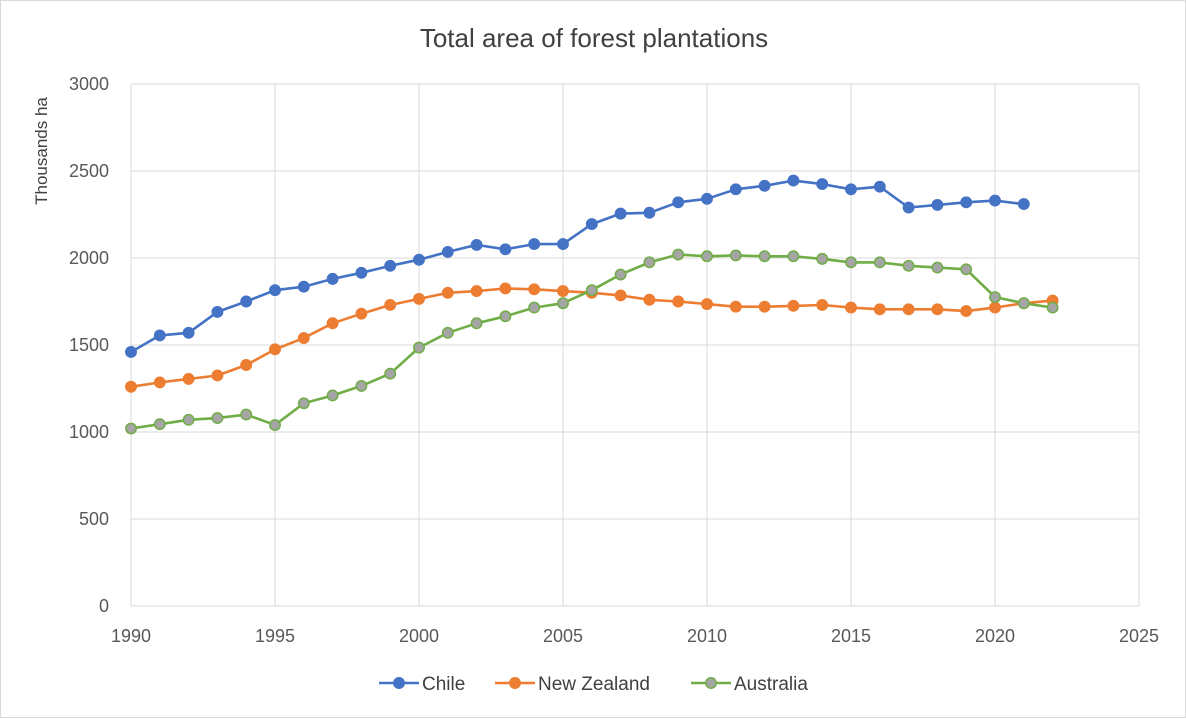  I want to click on legend-item: Australia, so click(749, 684).